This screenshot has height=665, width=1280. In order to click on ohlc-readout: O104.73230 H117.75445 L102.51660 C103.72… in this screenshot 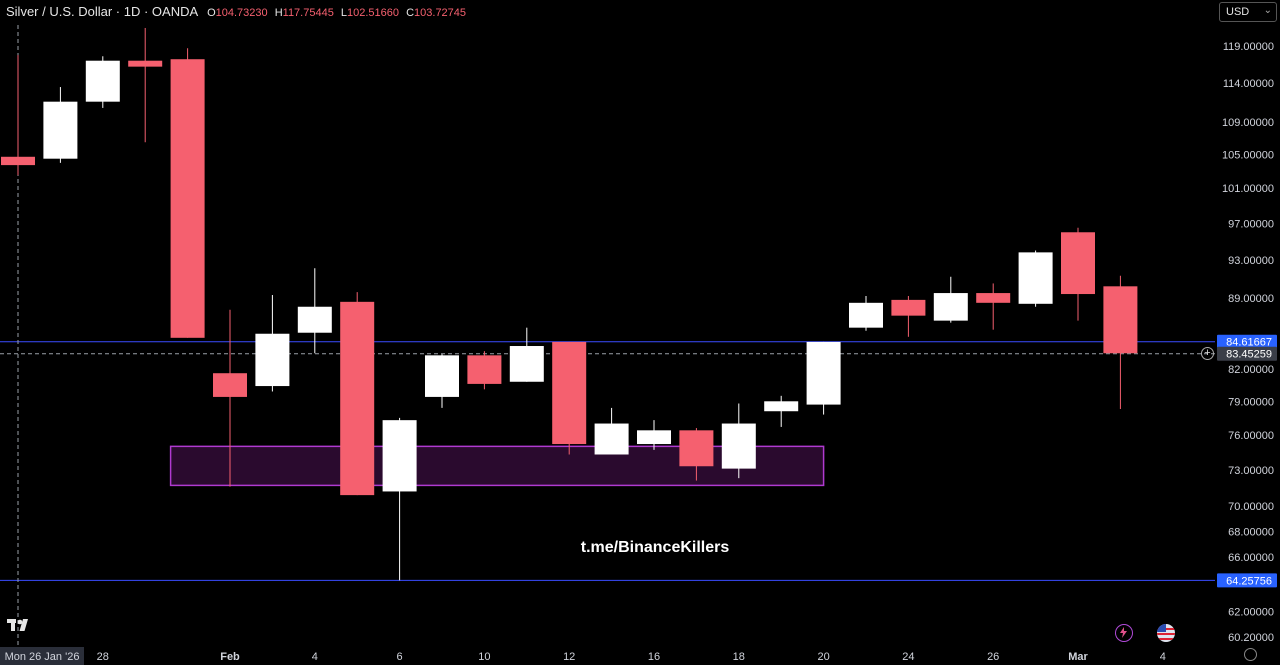, I will do `click(338, 13)`.